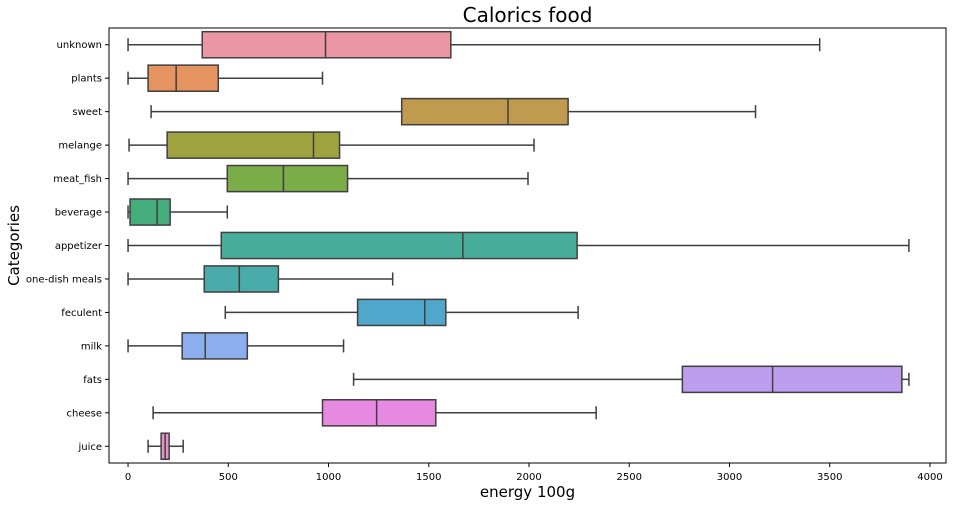 The height and width of the screenshot is (506, 953). What do you see at coordinates (64, 279) in the screenshot?
I see `y-tick-label: one-dish meals` at bounding box center [64, 279].